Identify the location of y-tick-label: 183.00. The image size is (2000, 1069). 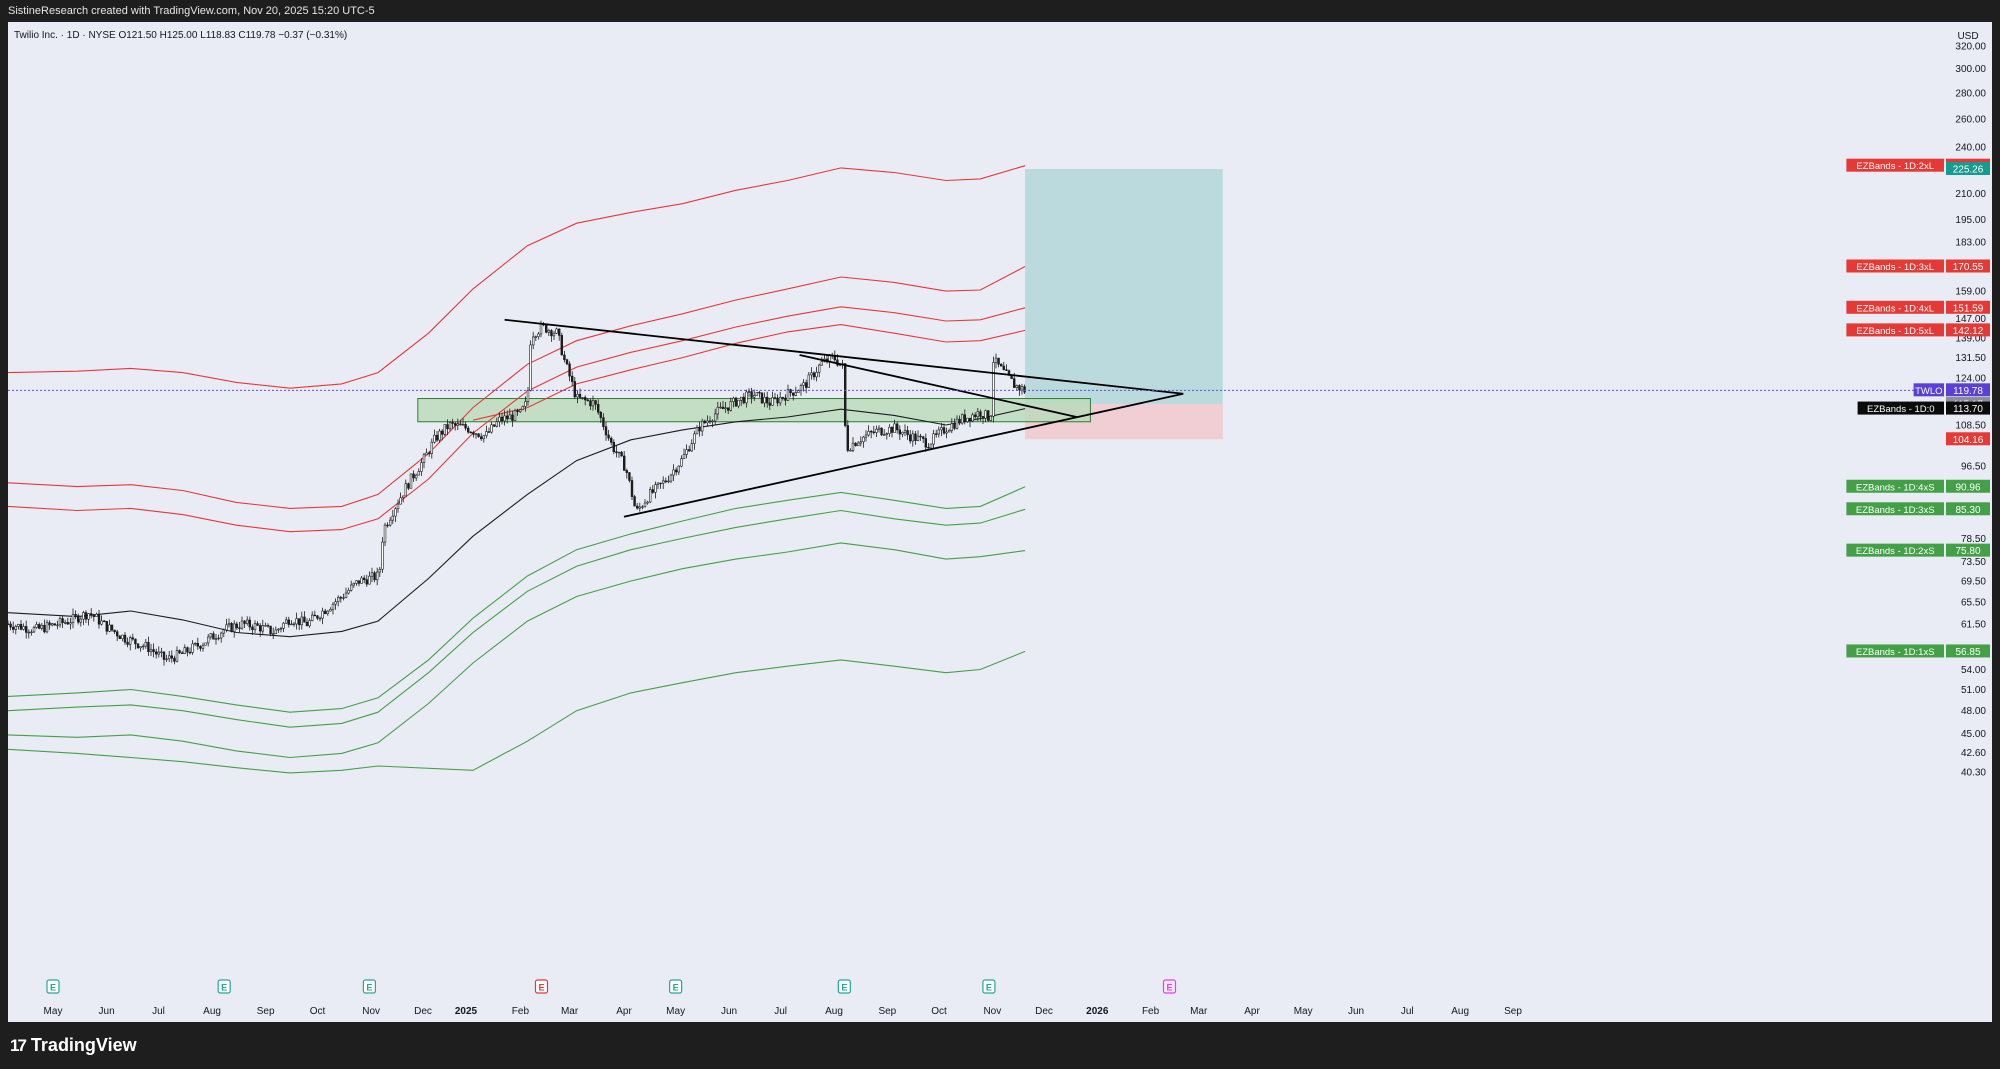
(1970, 242).